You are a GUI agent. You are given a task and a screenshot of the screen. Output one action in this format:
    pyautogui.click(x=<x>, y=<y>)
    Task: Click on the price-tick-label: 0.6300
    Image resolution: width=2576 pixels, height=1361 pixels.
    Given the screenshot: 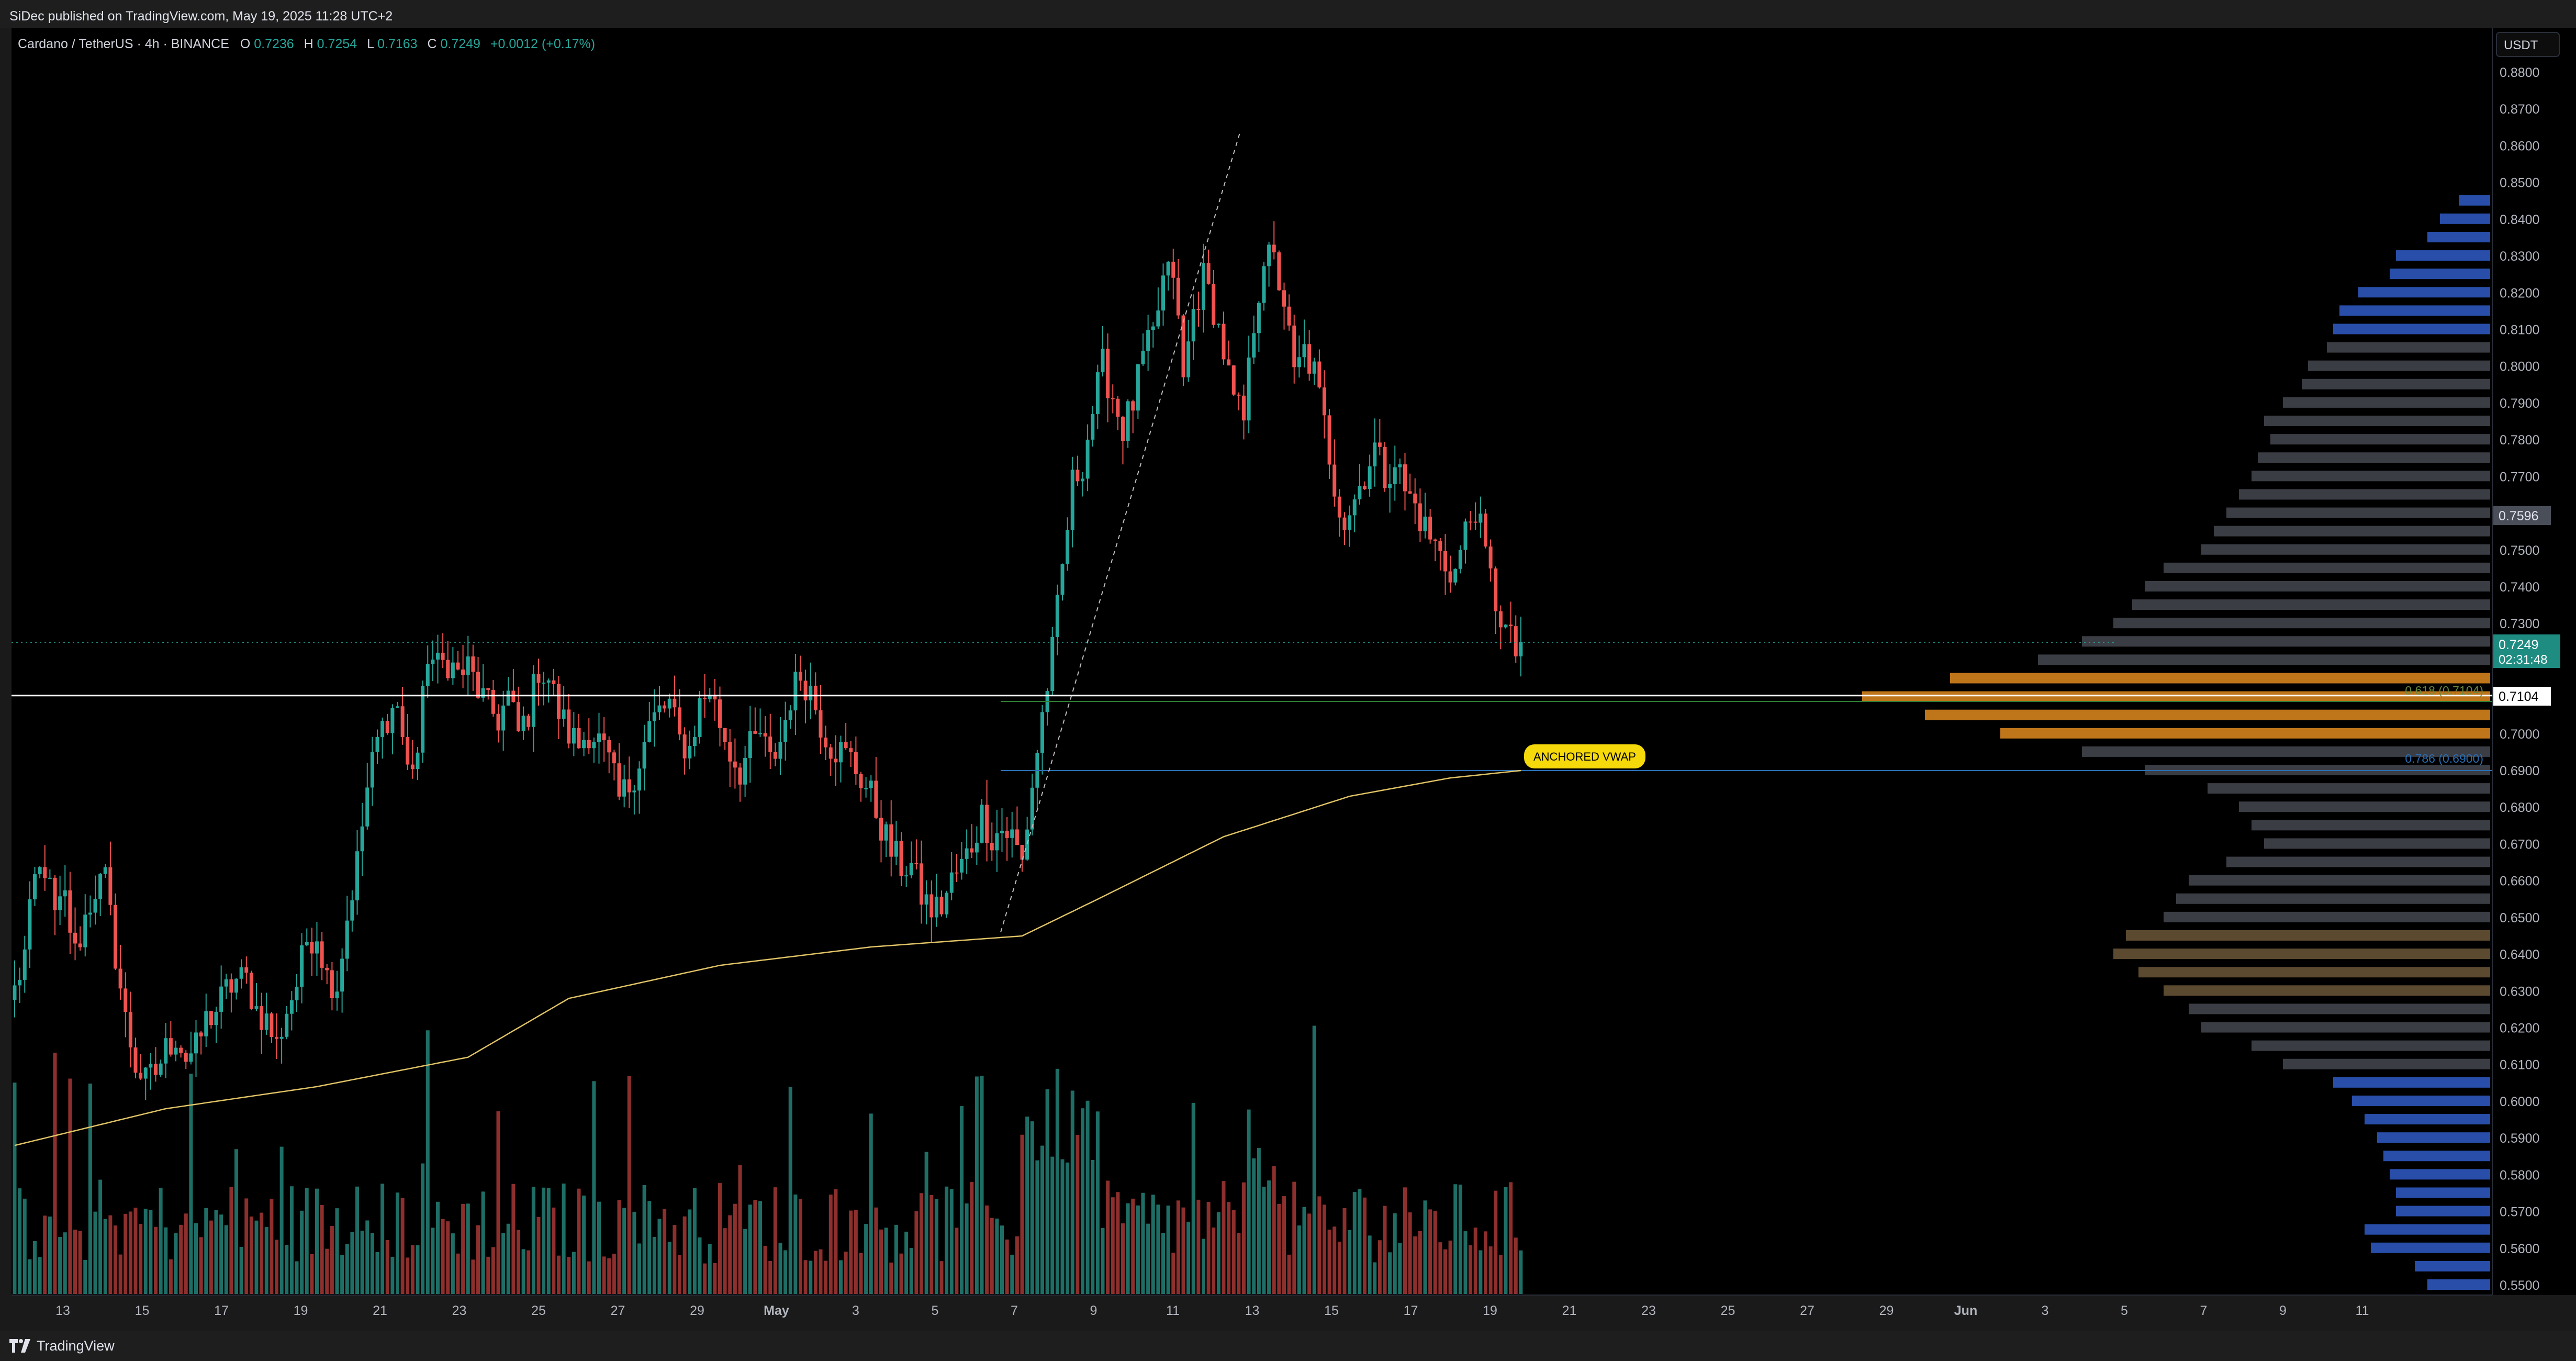 What is the action you would take?
    pyautogui.click(x=2519, y=991)
    